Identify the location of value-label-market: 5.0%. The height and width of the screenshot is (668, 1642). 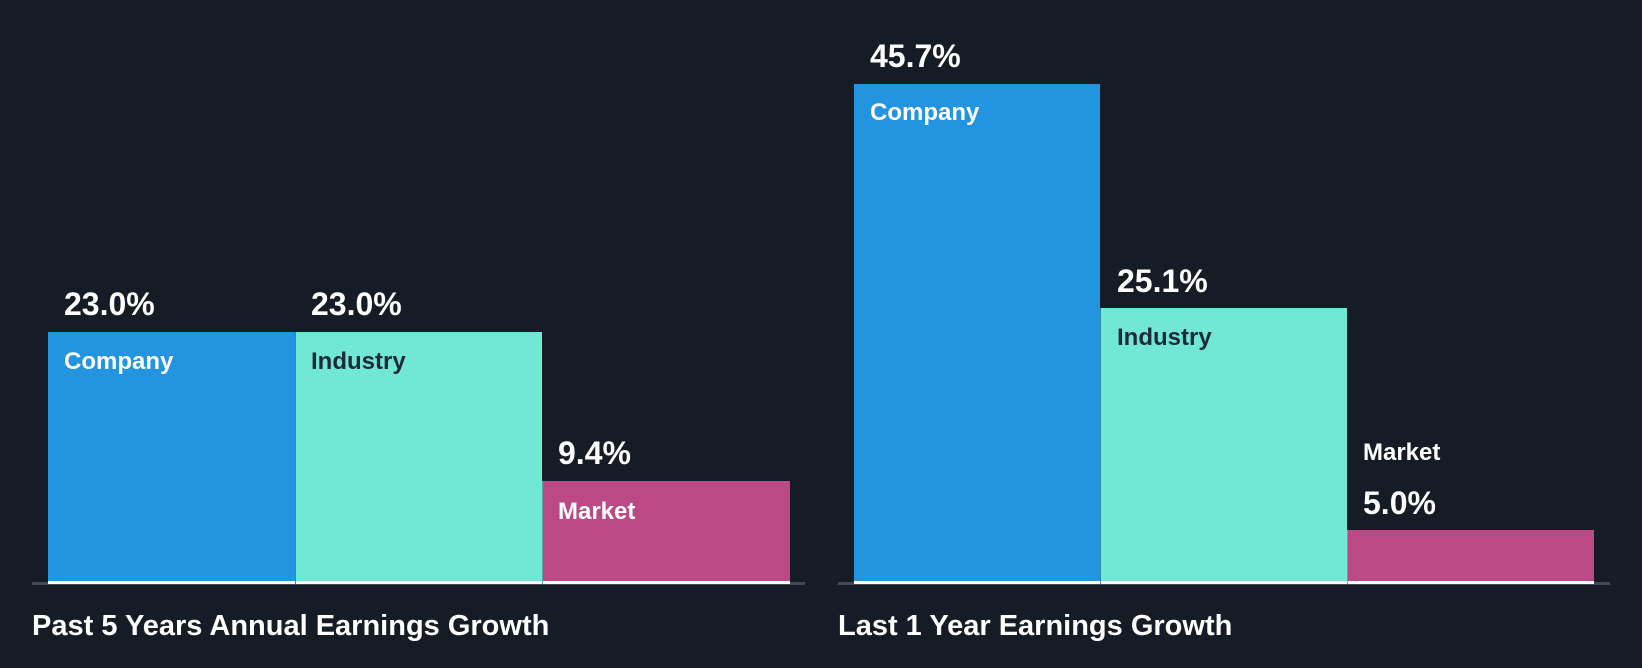
(1399, 503).